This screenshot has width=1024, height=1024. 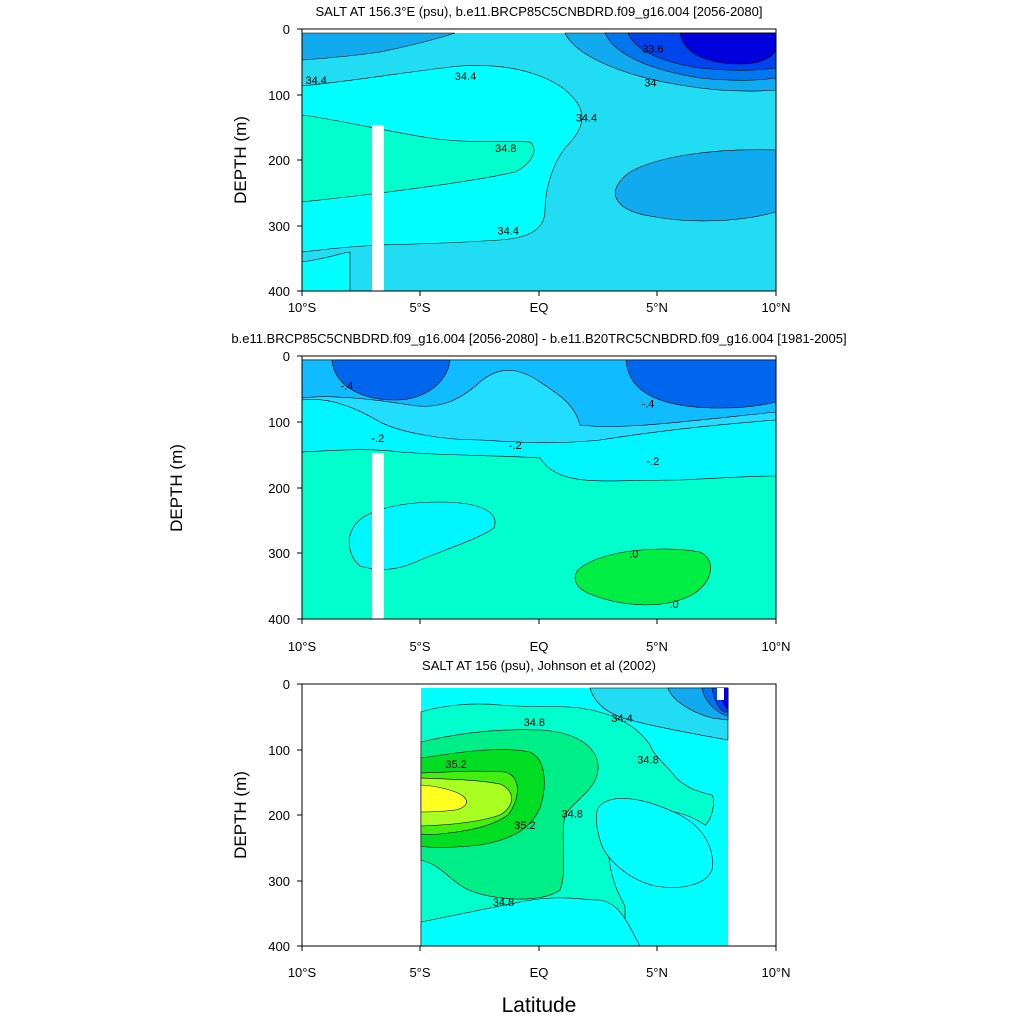 What do you see at coordinates (652, 50) in the screenshot?
I see `contour-label: 33.6` at bounding box center [652, 50].